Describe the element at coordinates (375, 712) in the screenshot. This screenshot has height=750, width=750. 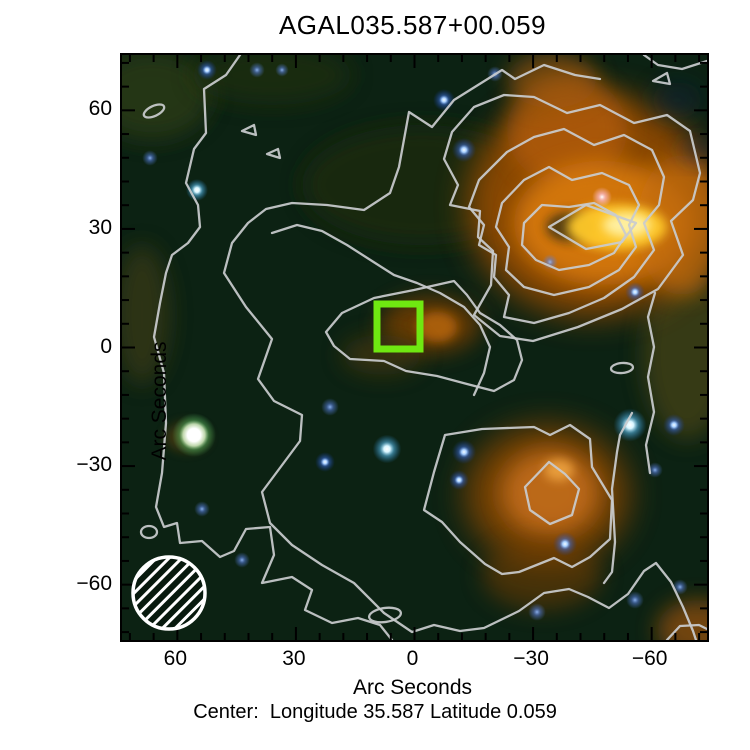
I see `center-coordinates-caption: Center: Longitude 35.587 Latitude 0.059` at that location.